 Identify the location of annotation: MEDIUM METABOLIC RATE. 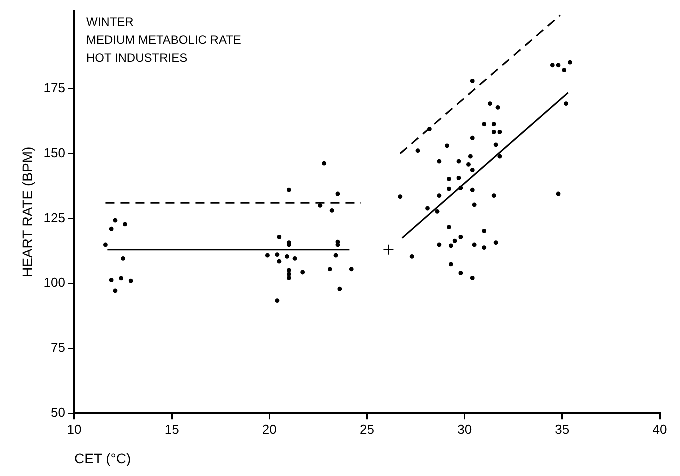
(164, 40).